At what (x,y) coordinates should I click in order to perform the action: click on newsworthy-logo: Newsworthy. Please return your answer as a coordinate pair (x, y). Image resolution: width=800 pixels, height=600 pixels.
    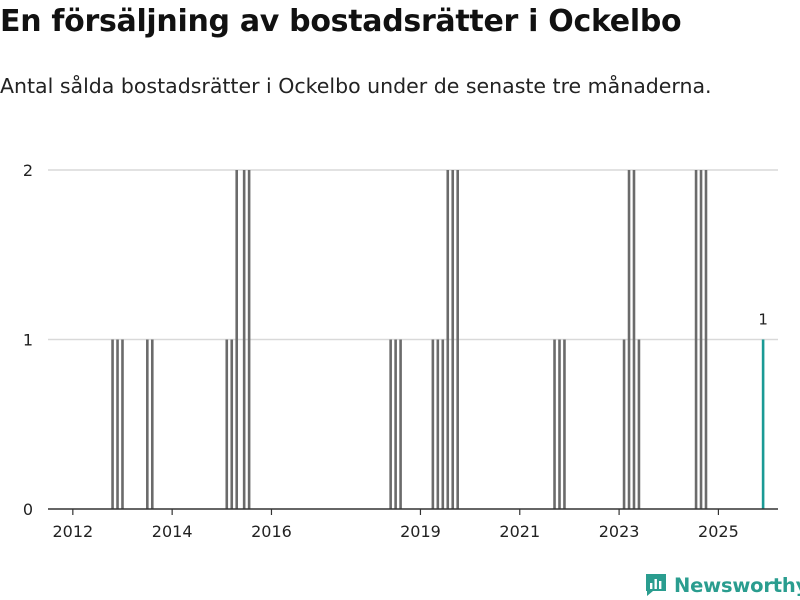
    Looking at the image, I should click on (722, 585).